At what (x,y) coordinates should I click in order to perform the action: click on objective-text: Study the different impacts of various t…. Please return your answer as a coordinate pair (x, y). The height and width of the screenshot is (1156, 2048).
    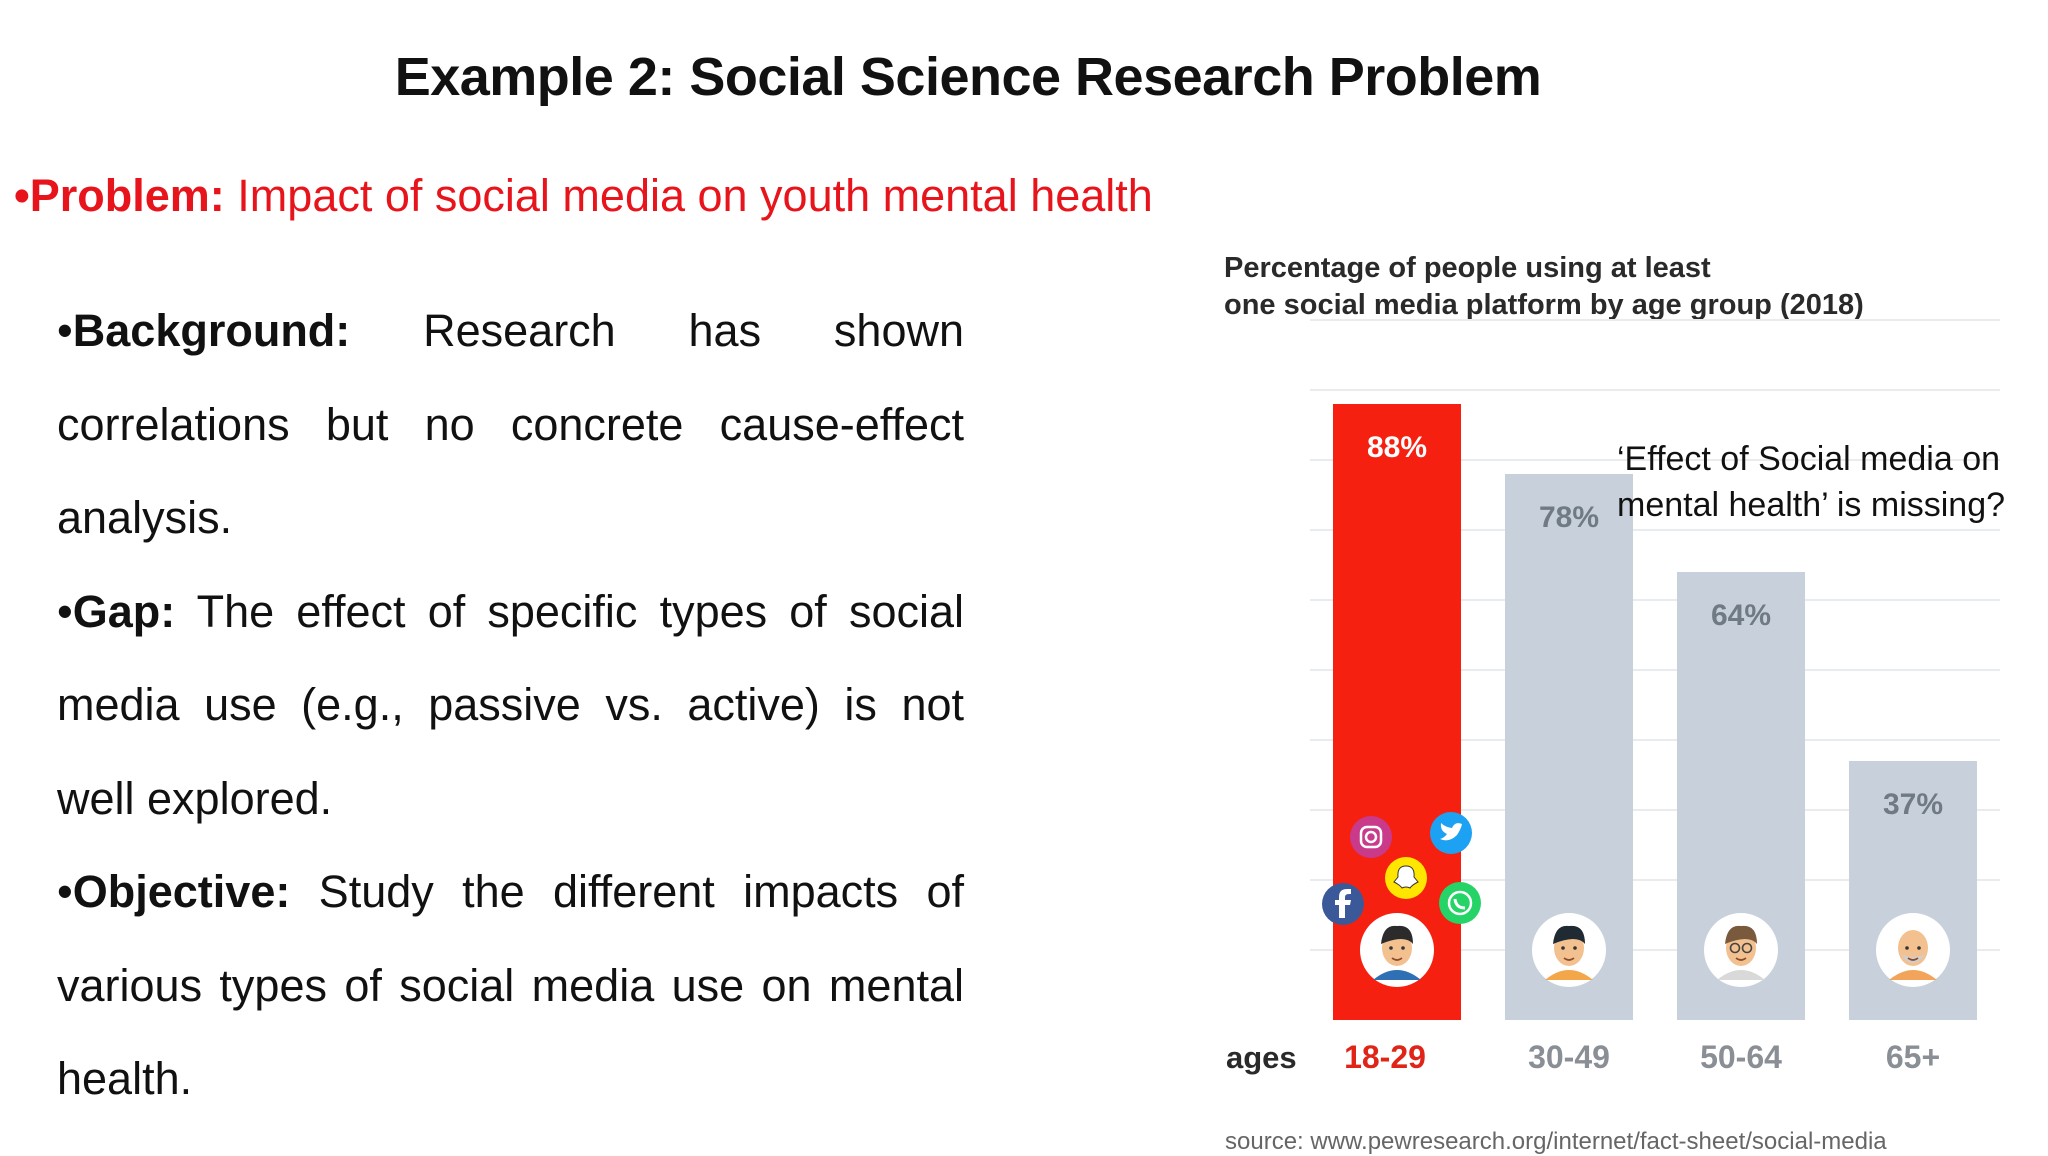
    Looking at the image, I should click on (510, 985).